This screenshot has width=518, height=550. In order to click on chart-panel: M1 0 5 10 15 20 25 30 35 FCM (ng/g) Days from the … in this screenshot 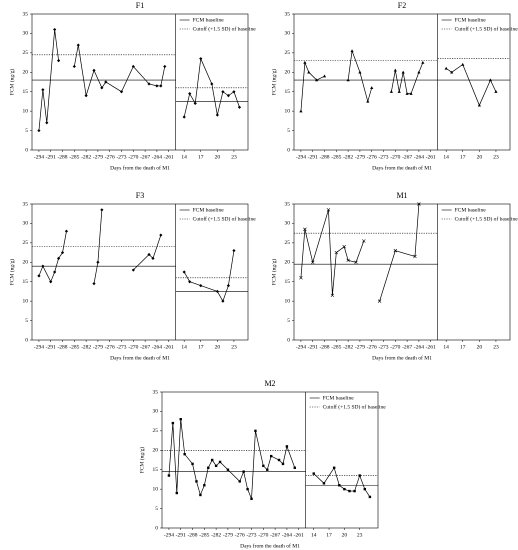, I will do `click(394, 276)`.